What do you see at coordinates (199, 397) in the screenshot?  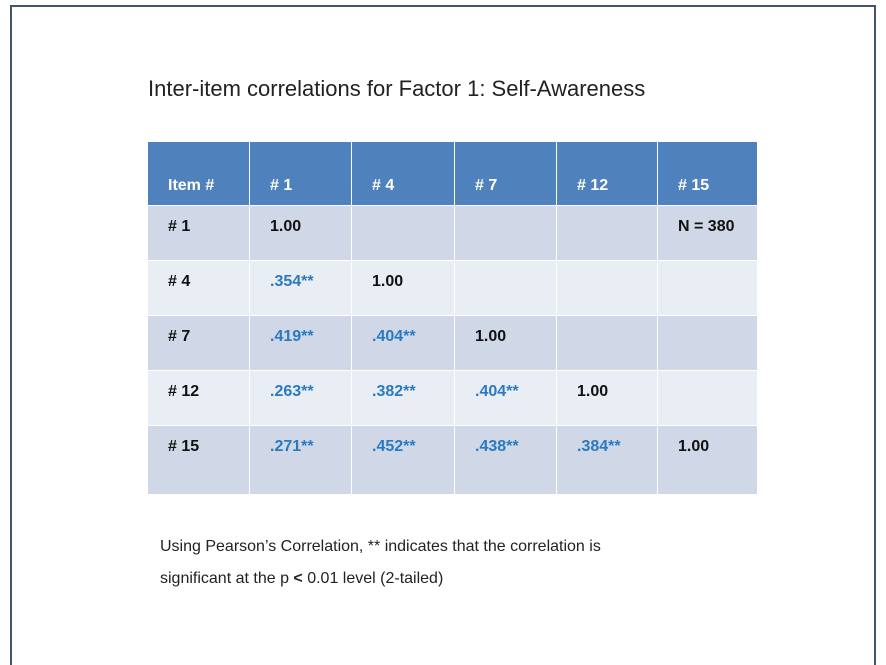 I see `row-label: # 12` at bounding box center [199, 397].